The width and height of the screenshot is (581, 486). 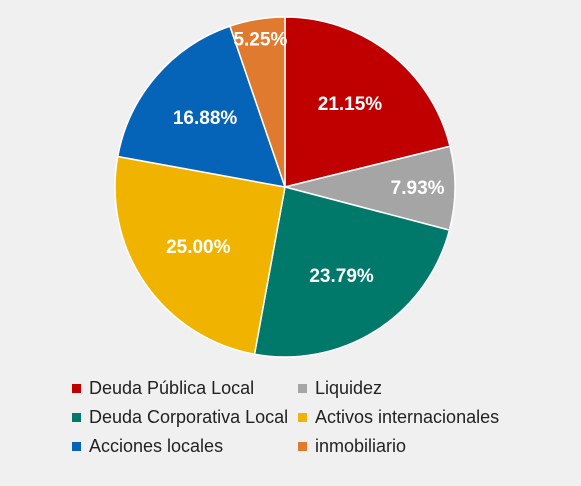 What do you see at coordinates (172, 387) in the screenshot?
I see `legend-label: Deuda Pública Local` at bounding box center [172, 387].